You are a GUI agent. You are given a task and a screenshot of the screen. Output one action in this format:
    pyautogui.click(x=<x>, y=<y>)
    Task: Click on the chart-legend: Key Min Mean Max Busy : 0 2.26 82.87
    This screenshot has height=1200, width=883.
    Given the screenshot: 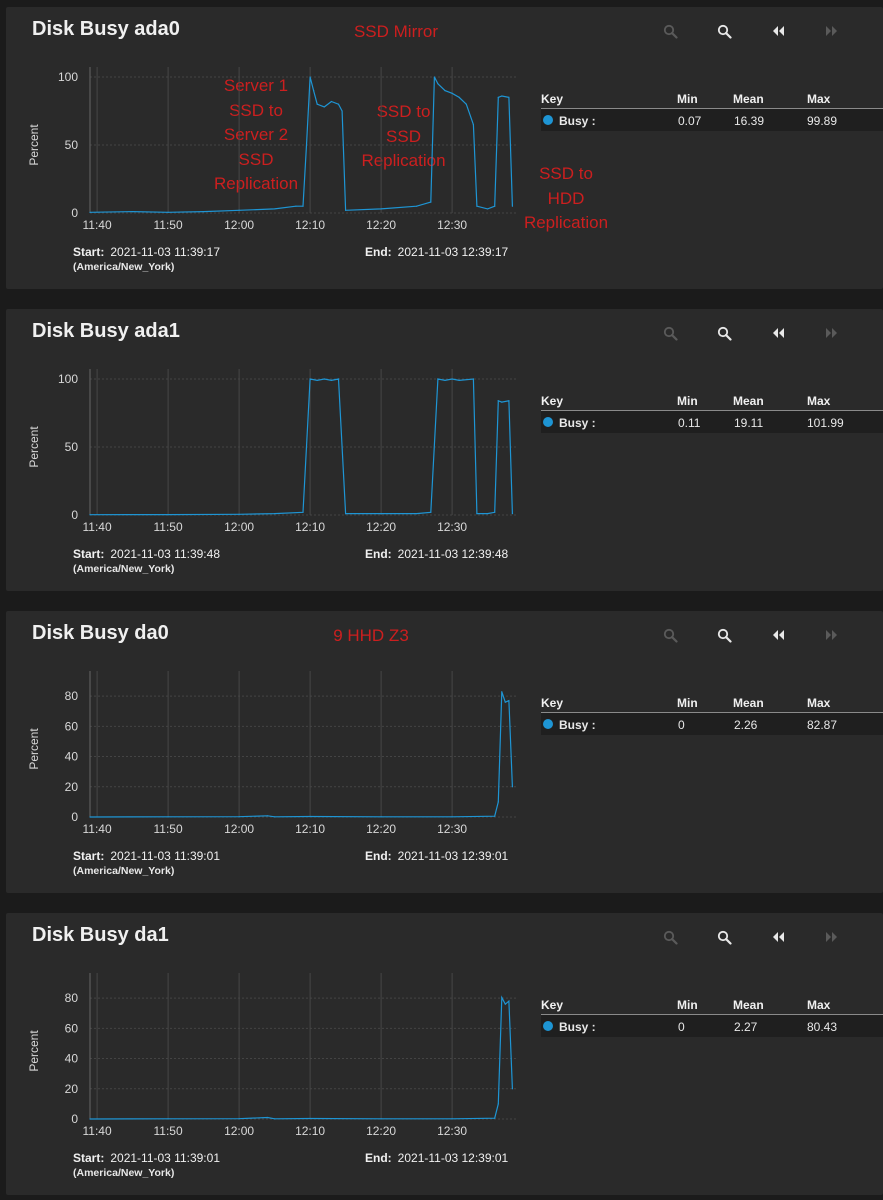 What is the action you would take?
    pyautogui.click(x=712, y=714)
    